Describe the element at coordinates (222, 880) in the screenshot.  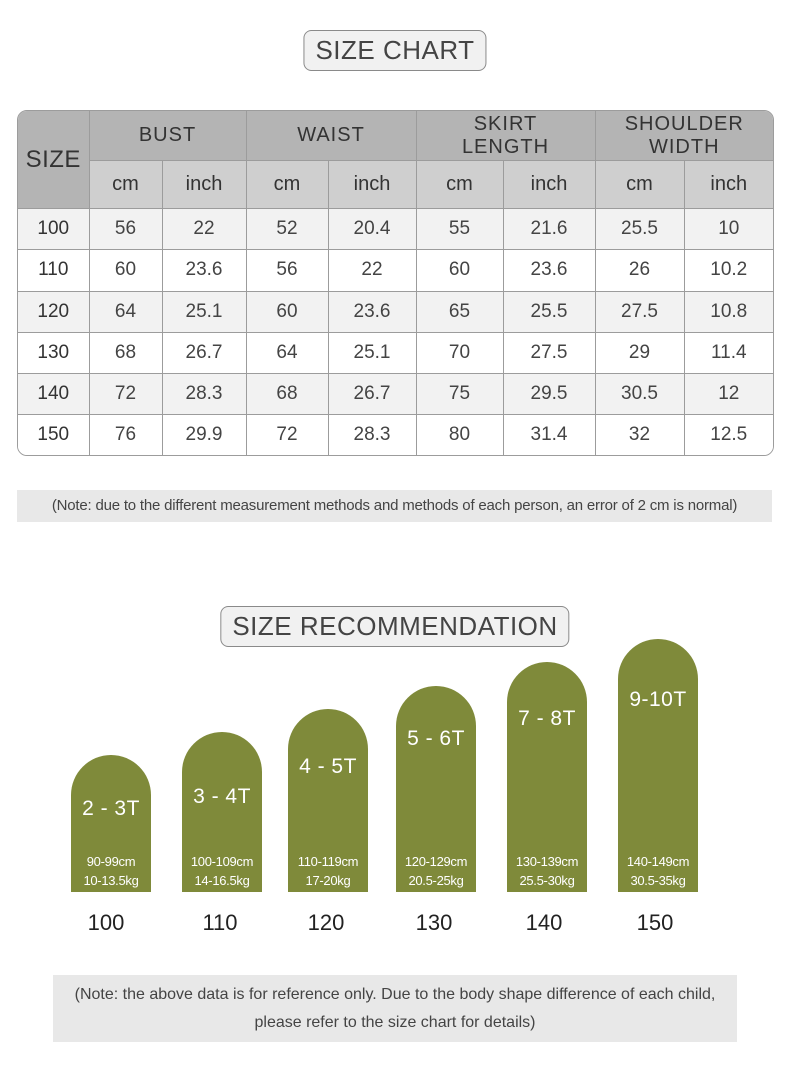
I see `weight-range: 14-16.5kg` at that location.